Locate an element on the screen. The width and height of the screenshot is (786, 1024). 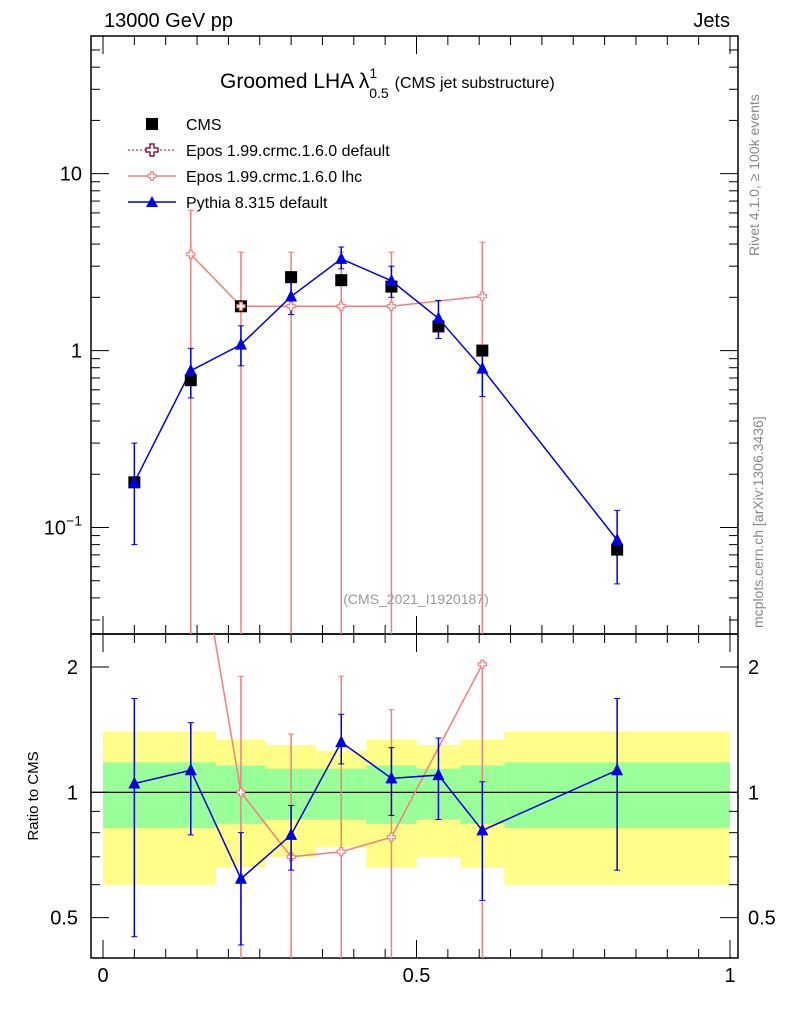
band-inner-bin is located at coordinates (137, 795).